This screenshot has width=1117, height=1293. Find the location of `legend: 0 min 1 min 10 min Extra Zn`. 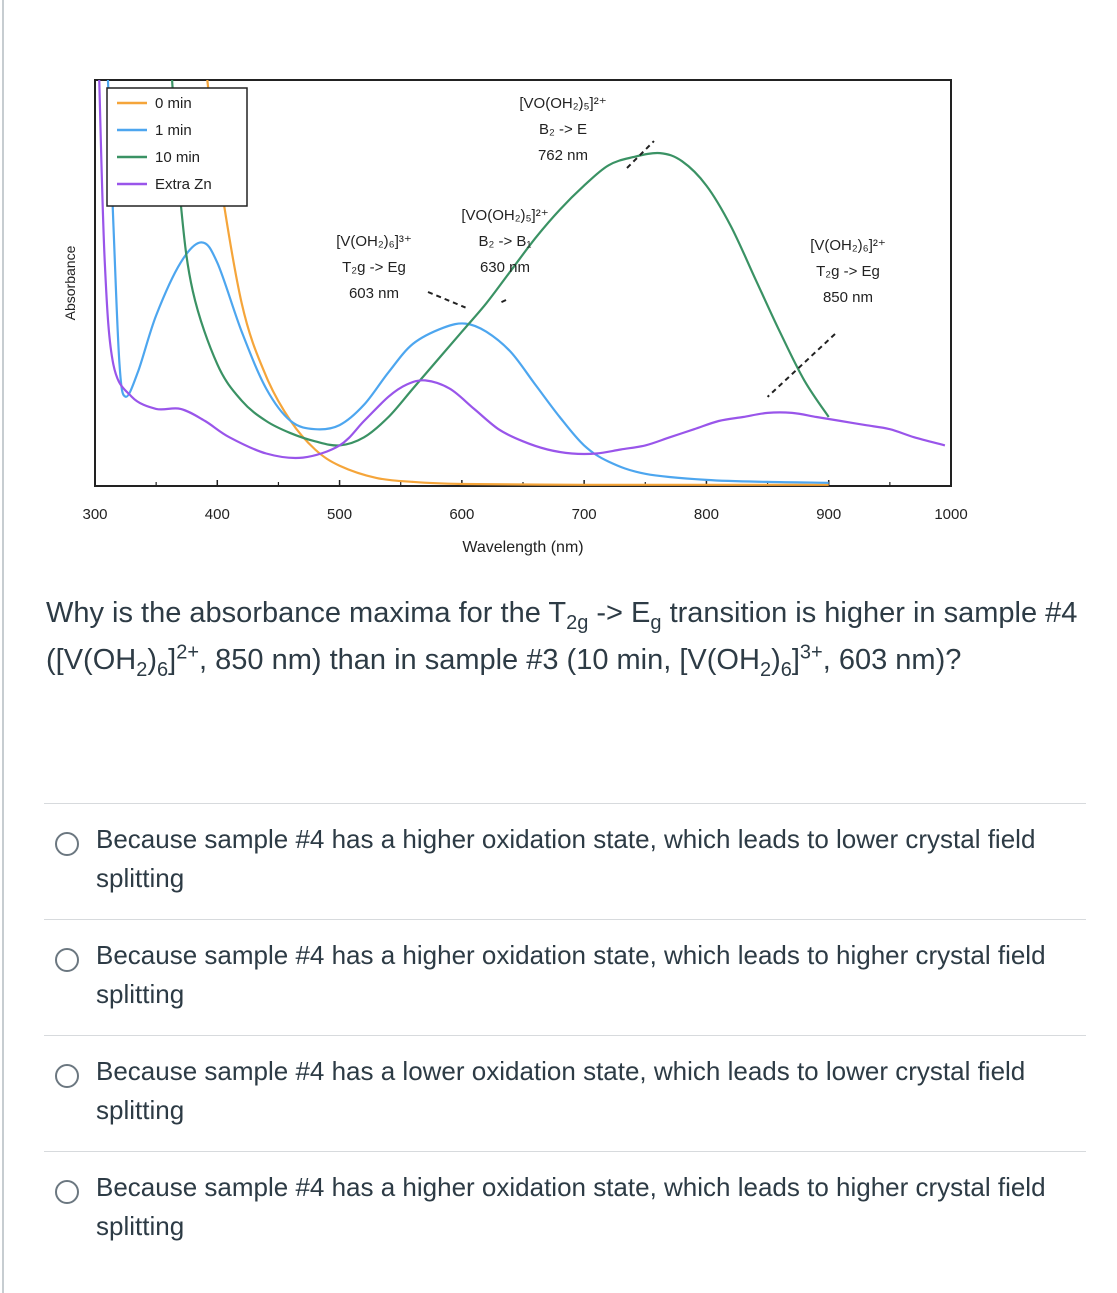

legend: 0 min 1 min 10 min Extra Zn is located at coordinates (177, 147).